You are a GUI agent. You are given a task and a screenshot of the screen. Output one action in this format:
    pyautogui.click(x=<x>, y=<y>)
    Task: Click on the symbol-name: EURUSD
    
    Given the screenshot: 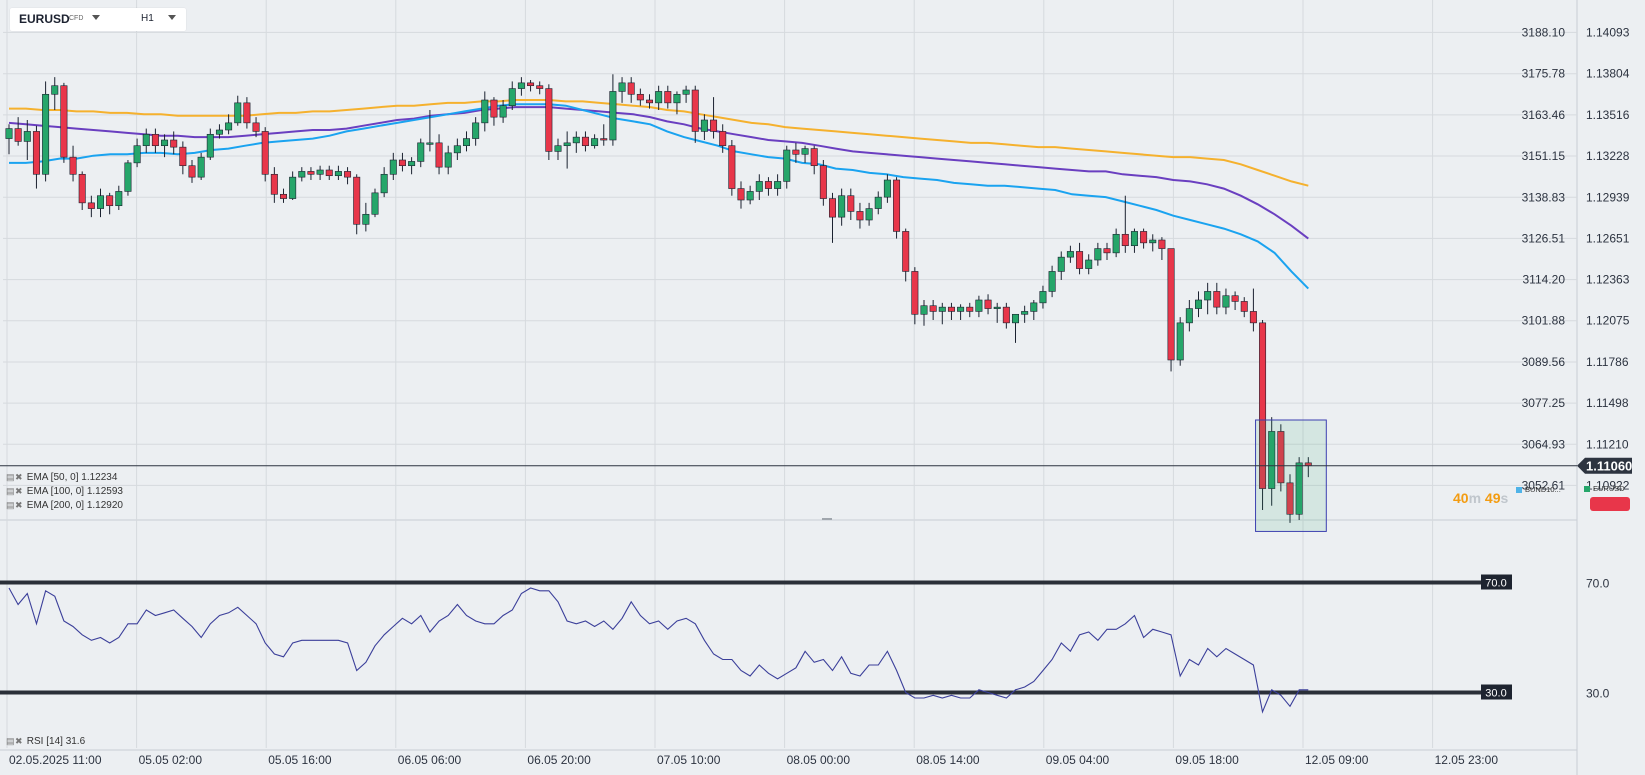 What is the action you would take?
    pyautogui.click(x=44, y=19)
    